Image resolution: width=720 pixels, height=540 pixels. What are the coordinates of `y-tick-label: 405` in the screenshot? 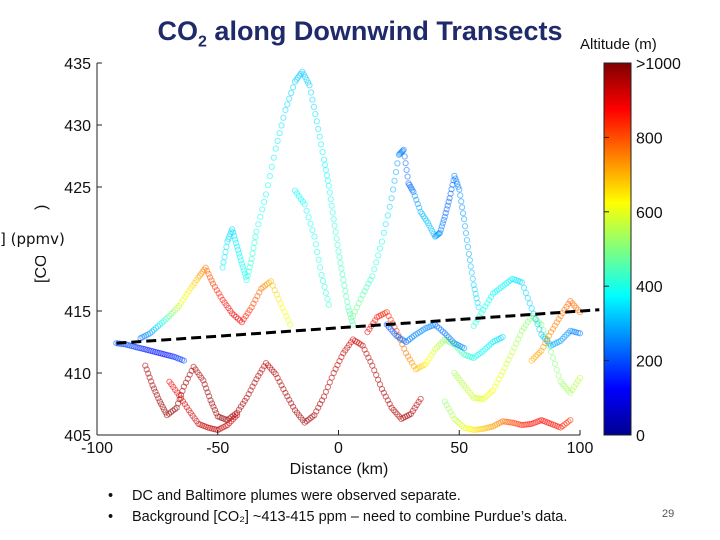 It's located at (77, 436).